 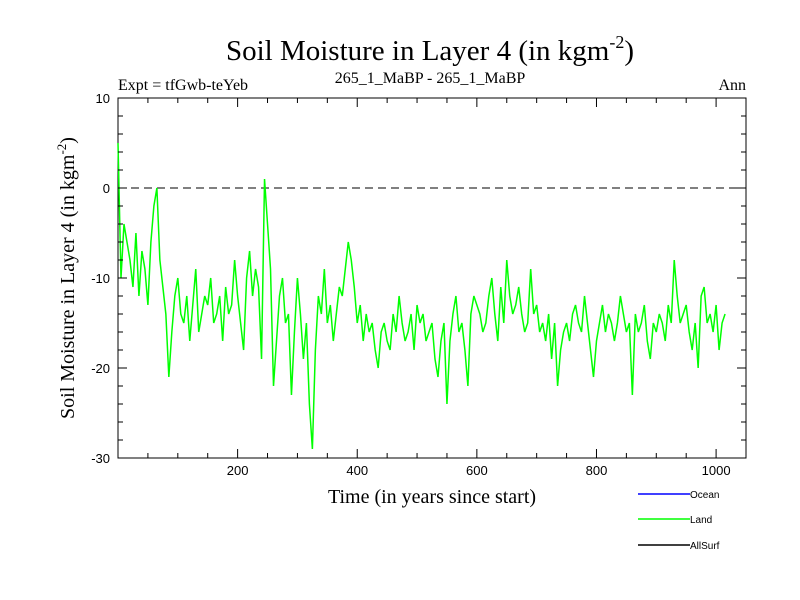 What do you see at coordinates (106, 188) in the screenshot?
I see `y-tick-label: 0` at bounding box center [106, 188].